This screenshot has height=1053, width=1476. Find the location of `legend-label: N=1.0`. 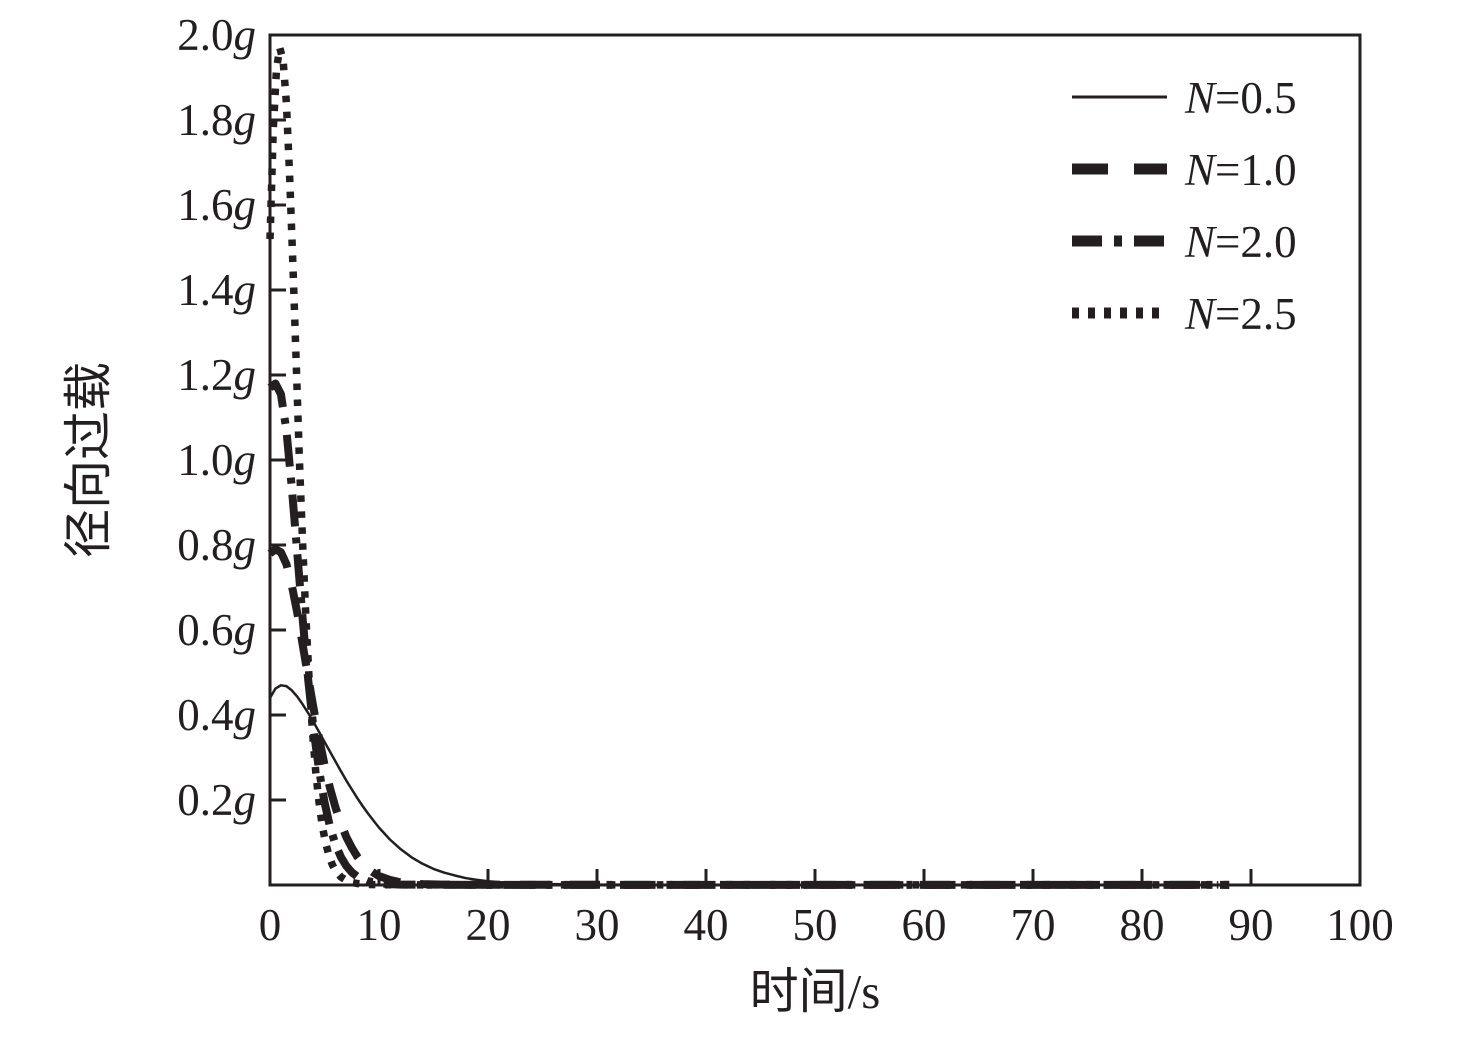

legend-label: N=1.0 is located at coordinates (1240, 170).